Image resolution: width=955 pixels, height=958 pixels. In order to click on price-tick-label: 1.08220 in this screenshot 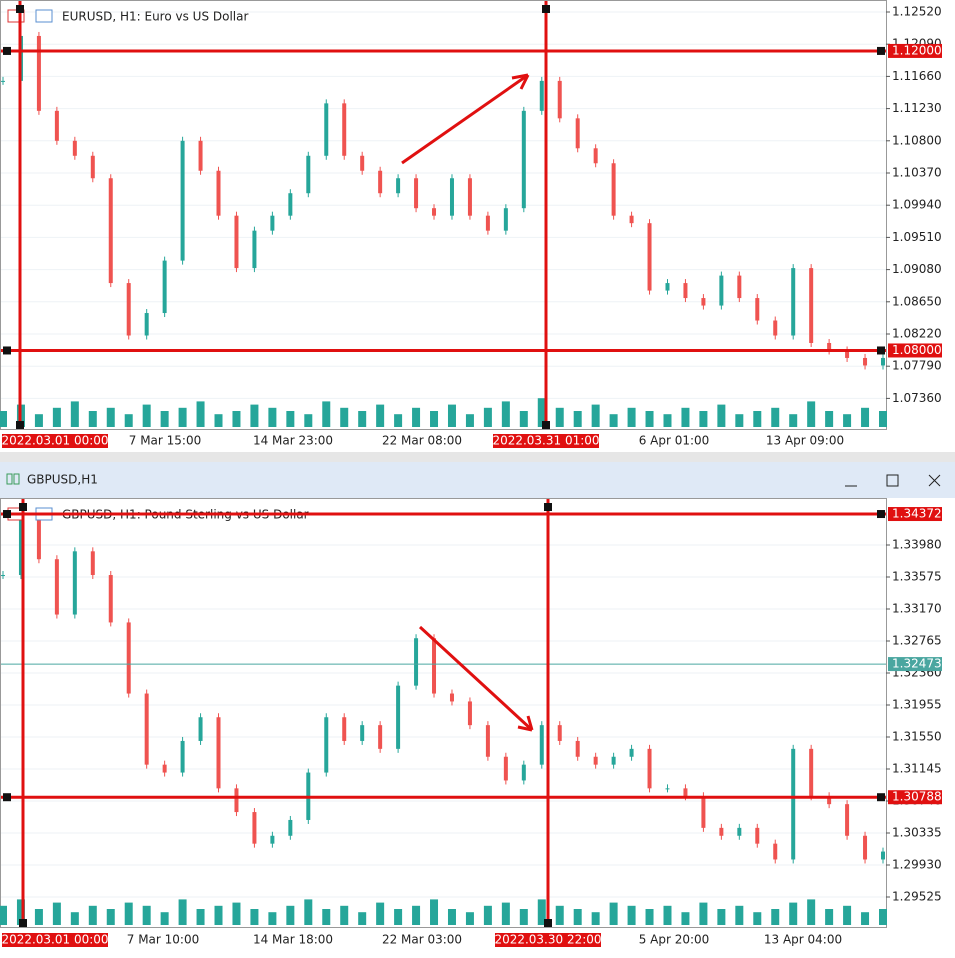, I will do `click(917, 334)`.